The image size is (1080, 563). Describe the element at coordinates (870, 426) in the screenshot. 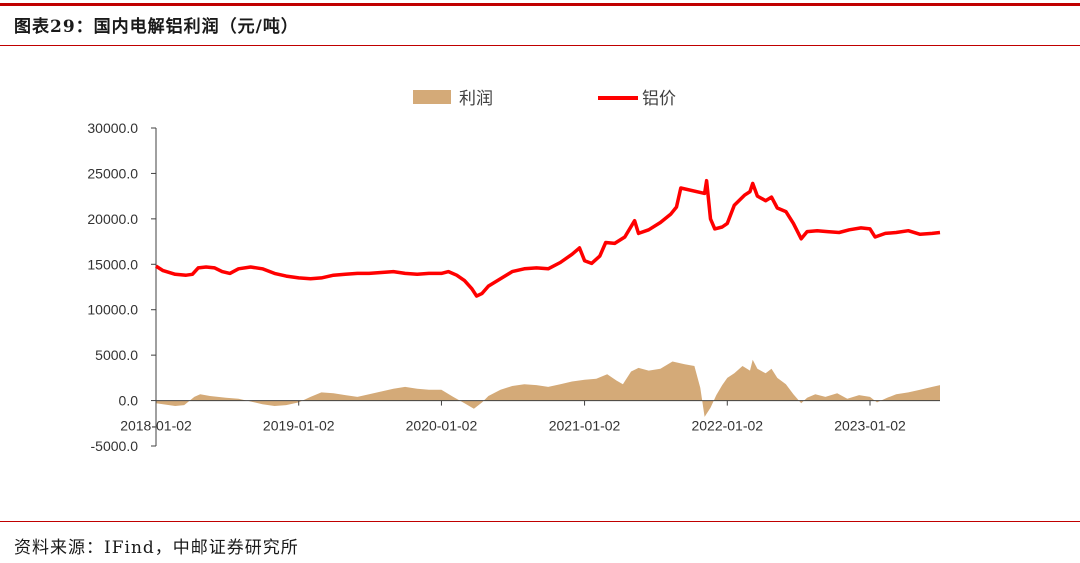

I see `x-tick-label: 2023-01-02` at that location.